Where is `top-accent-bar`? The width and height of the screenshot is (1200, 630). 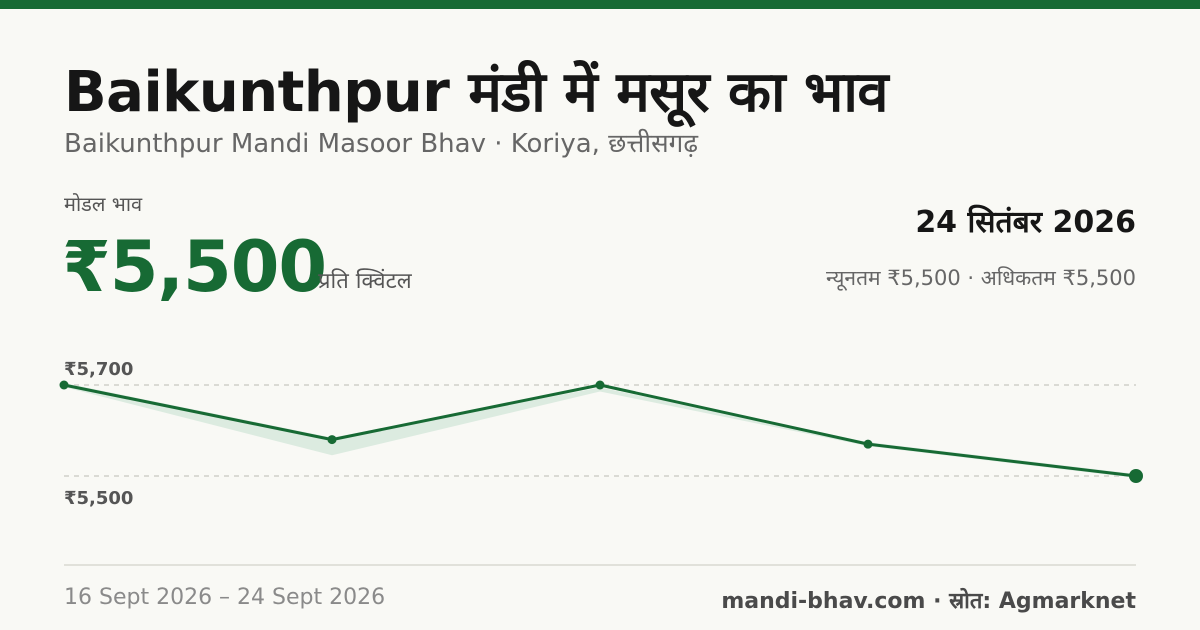 top-accent-bar is located at coordinates (600, 4).